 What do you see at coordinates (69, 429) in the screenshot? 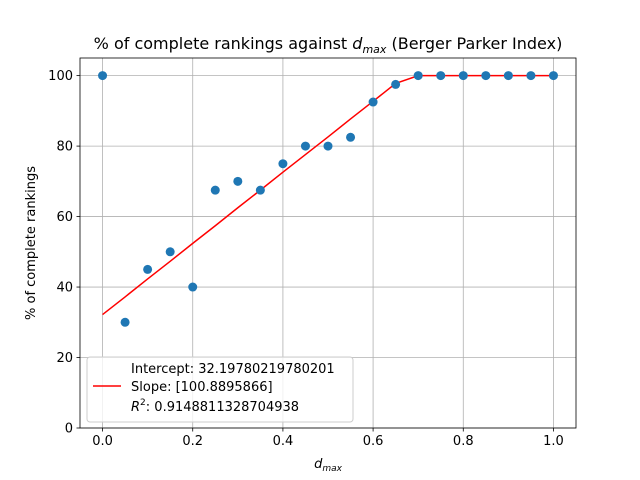
I see `y-tick-label: 0` at bounding box center [69, 429].